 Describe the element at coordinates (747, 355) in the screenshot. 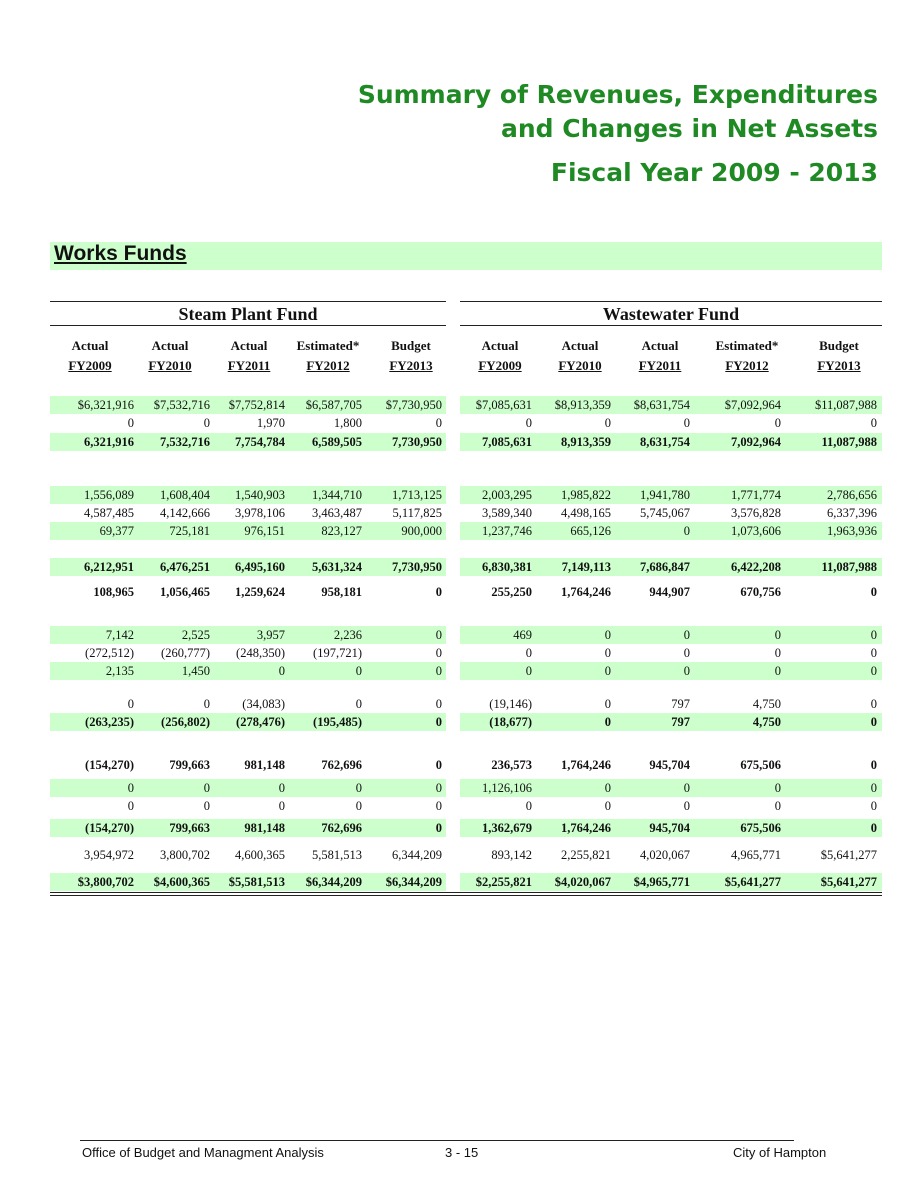

I see `column-header-wastewater-fy2012: Estimated* FY2012` at that location.